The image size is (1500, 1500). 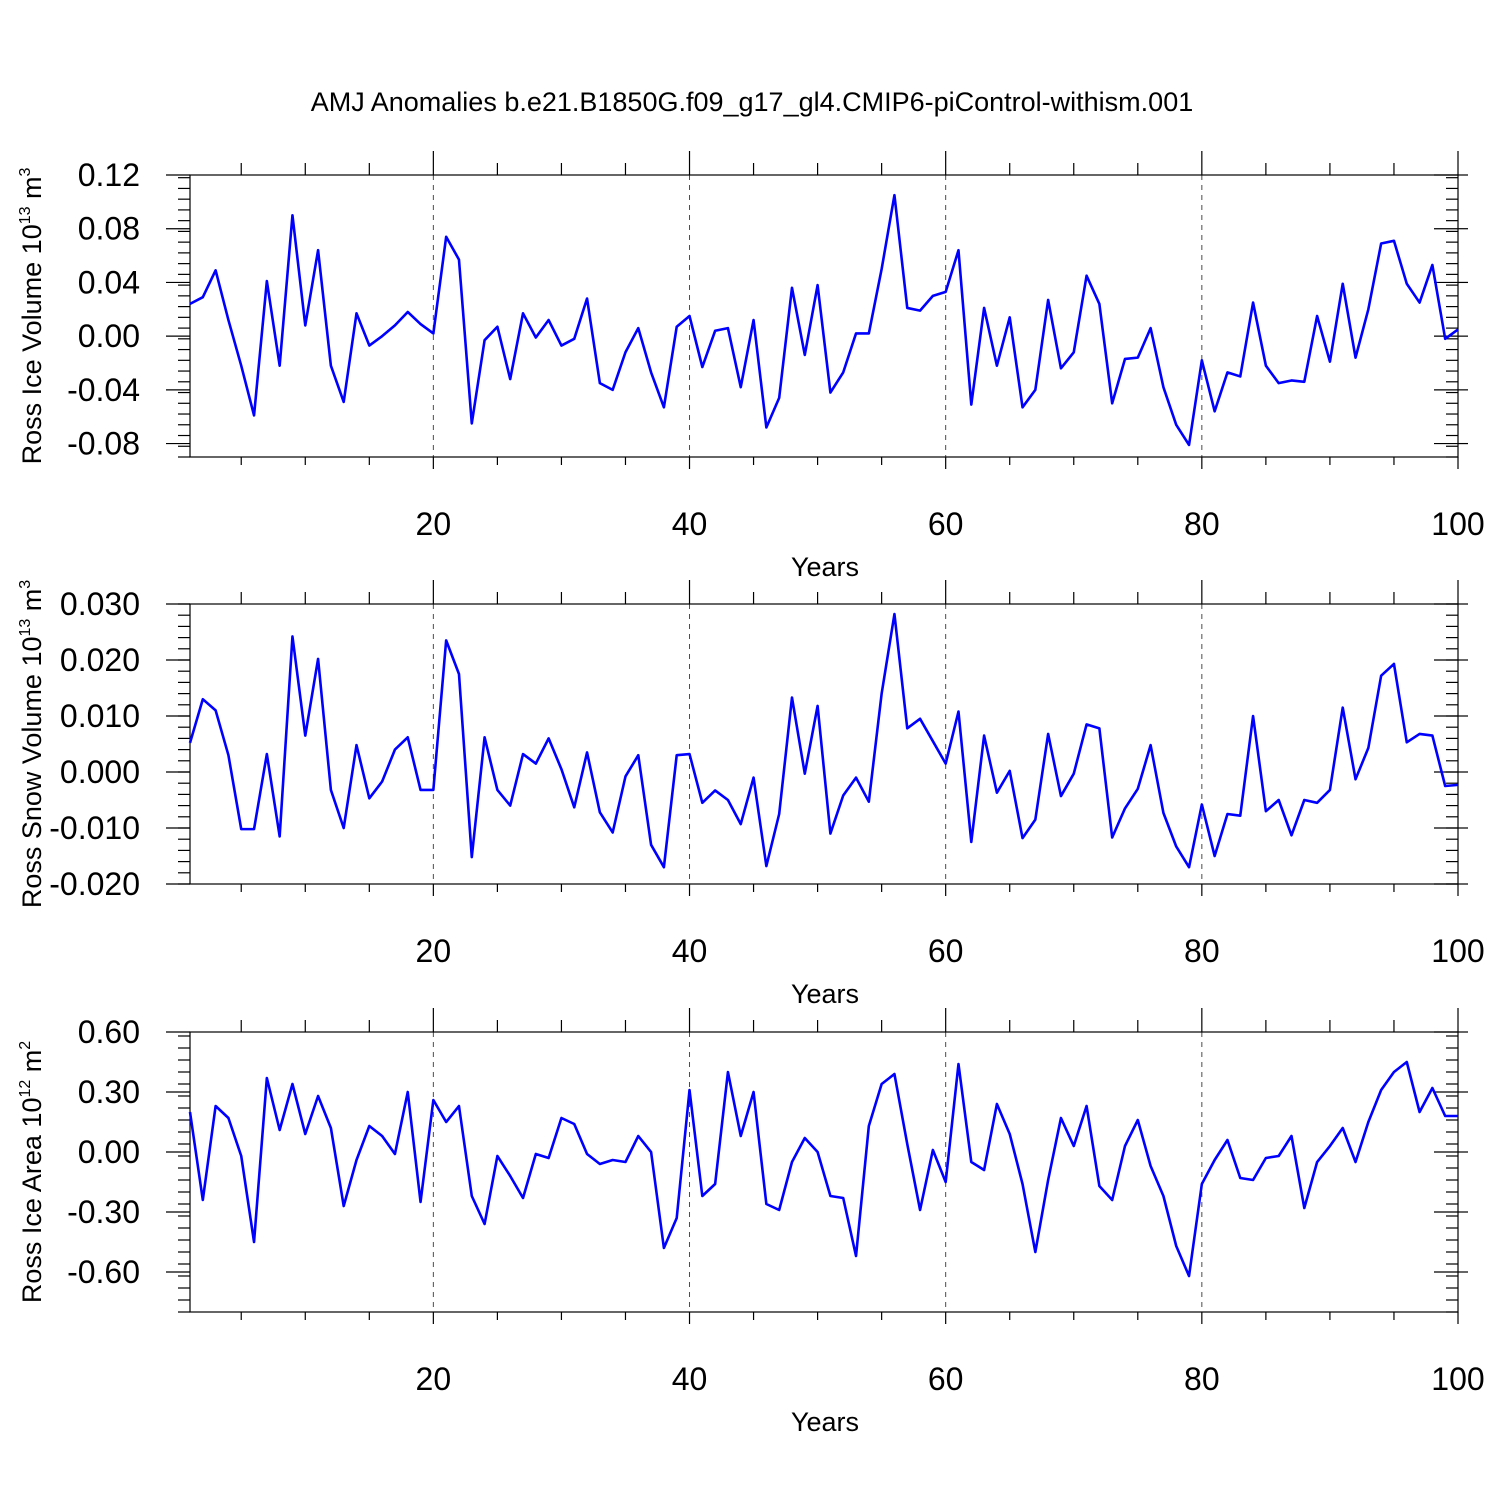 What do you see at coordinates (103, 1212) in the screenshot?
I see `y-tick-label: -0.30` at bounding box center [103, 1212].